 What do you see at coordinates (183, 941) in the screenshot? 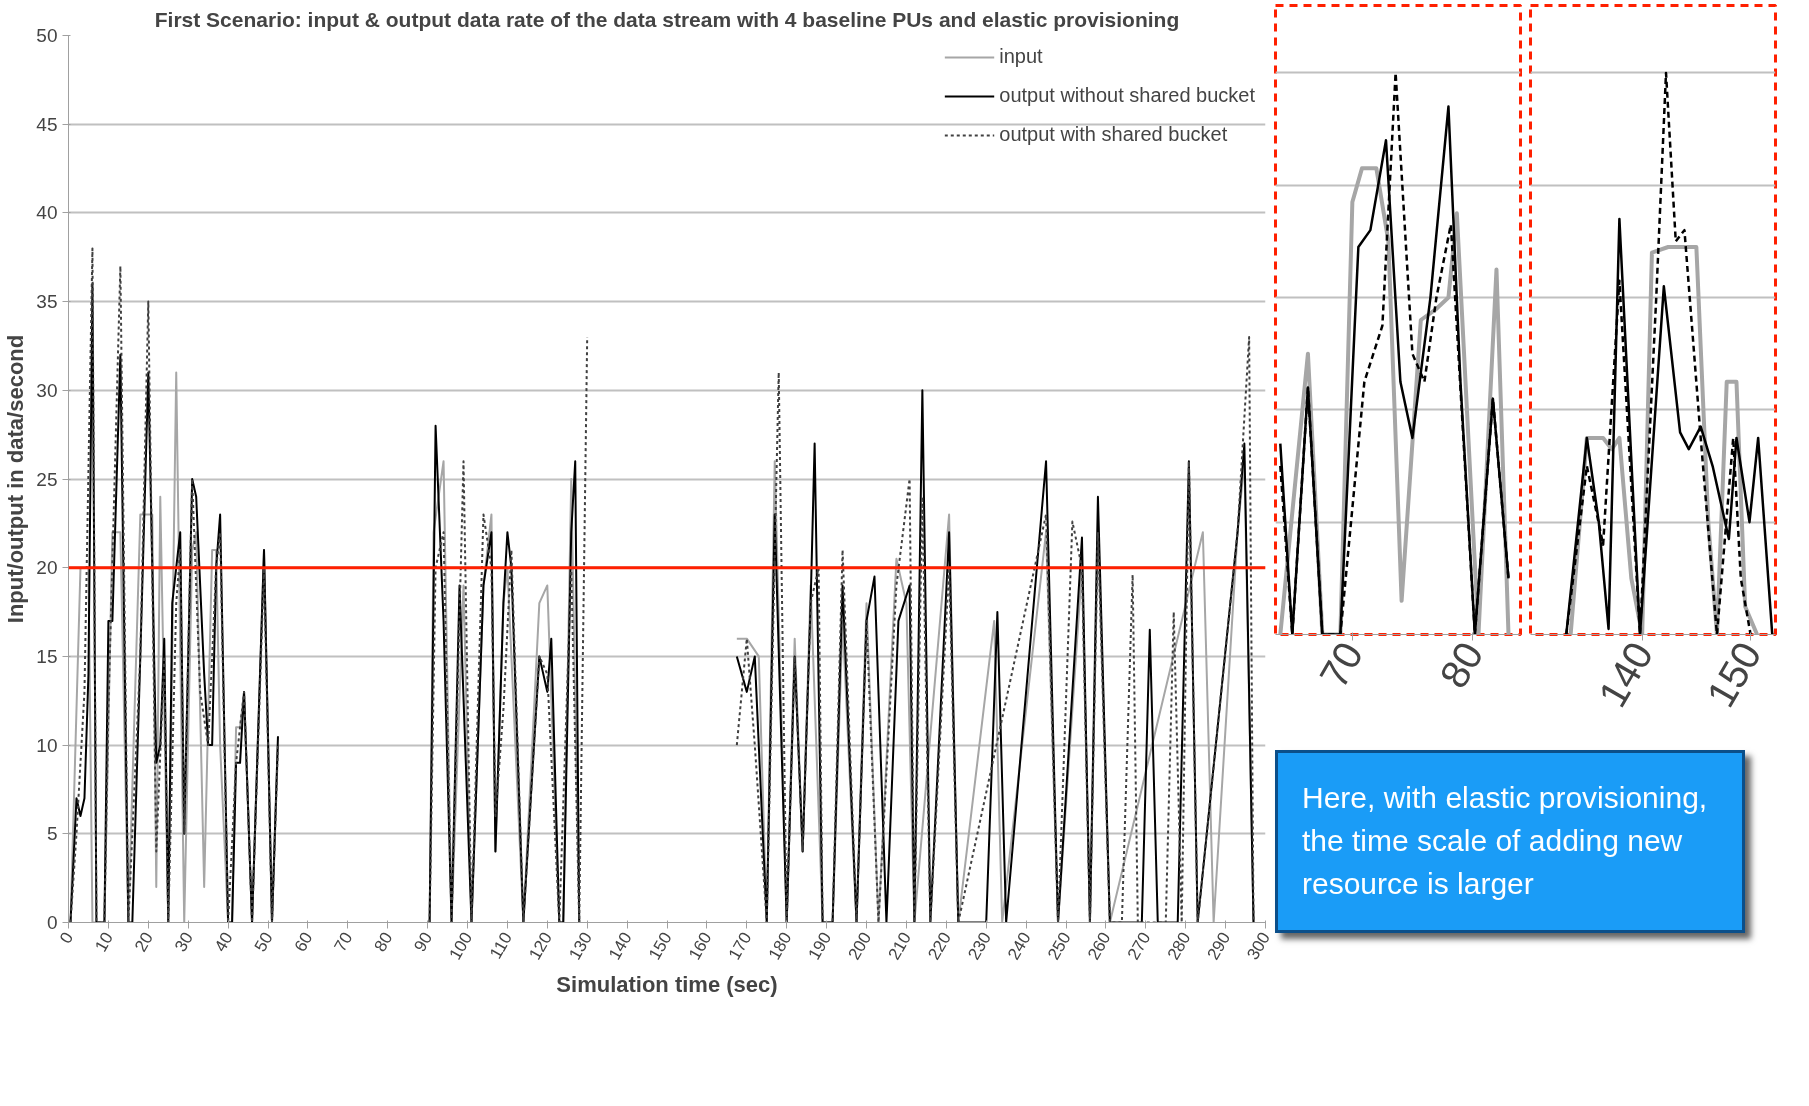
I see `x-tick-label: 30` at bounding box center [183, 941].